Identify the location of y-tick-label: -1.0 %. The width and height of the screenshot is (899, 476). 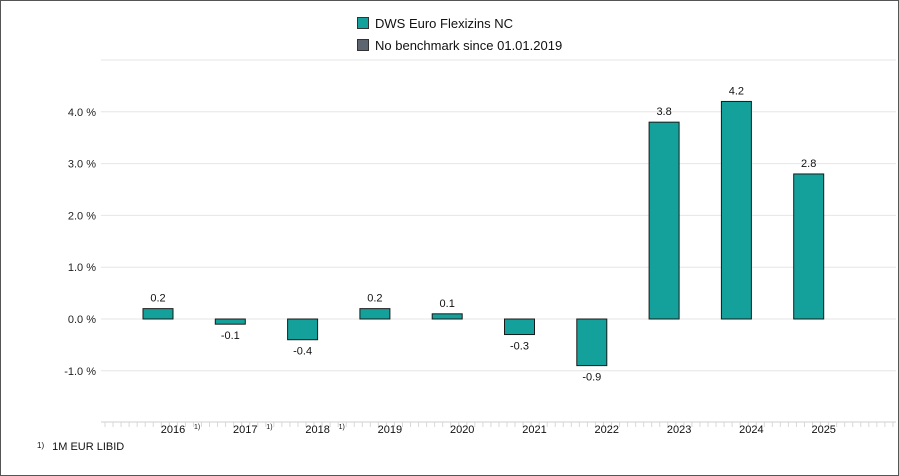
(80, 372).